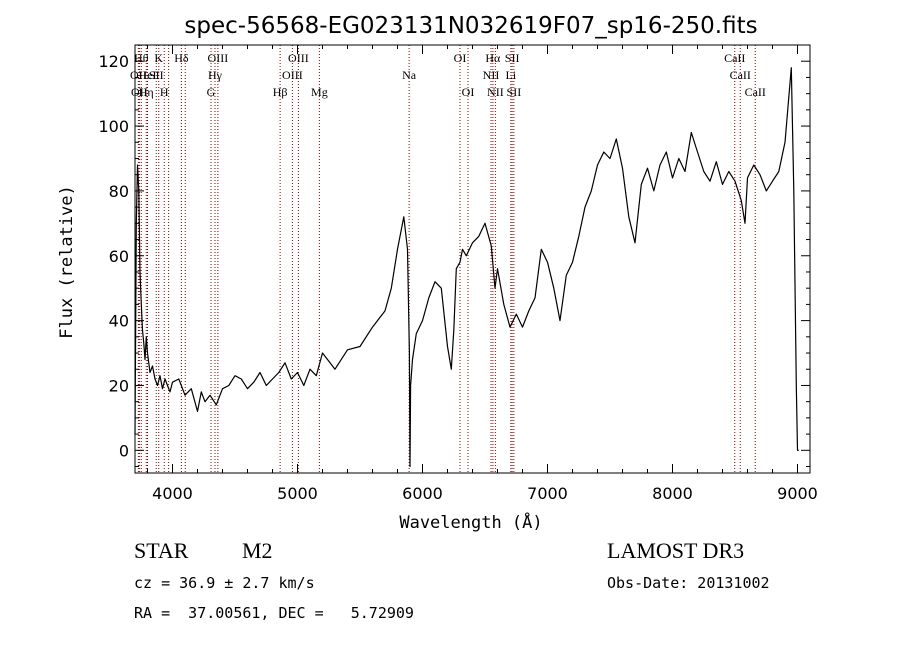 Image resolution: width=900 pixels, height=649 pixels. I want to click on object-subclass: M2, so click(257, 550).